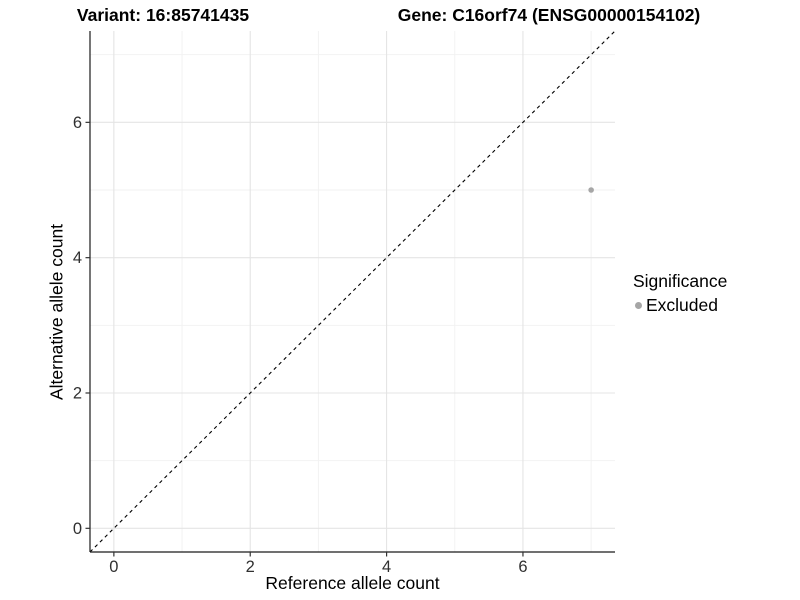 This screenshot has width=800, height=600. What do you see at coordinates (163, 15) in the screenshot?
I see `variant-title: Variant: 16:85741435` at bounding box center [163, 15].